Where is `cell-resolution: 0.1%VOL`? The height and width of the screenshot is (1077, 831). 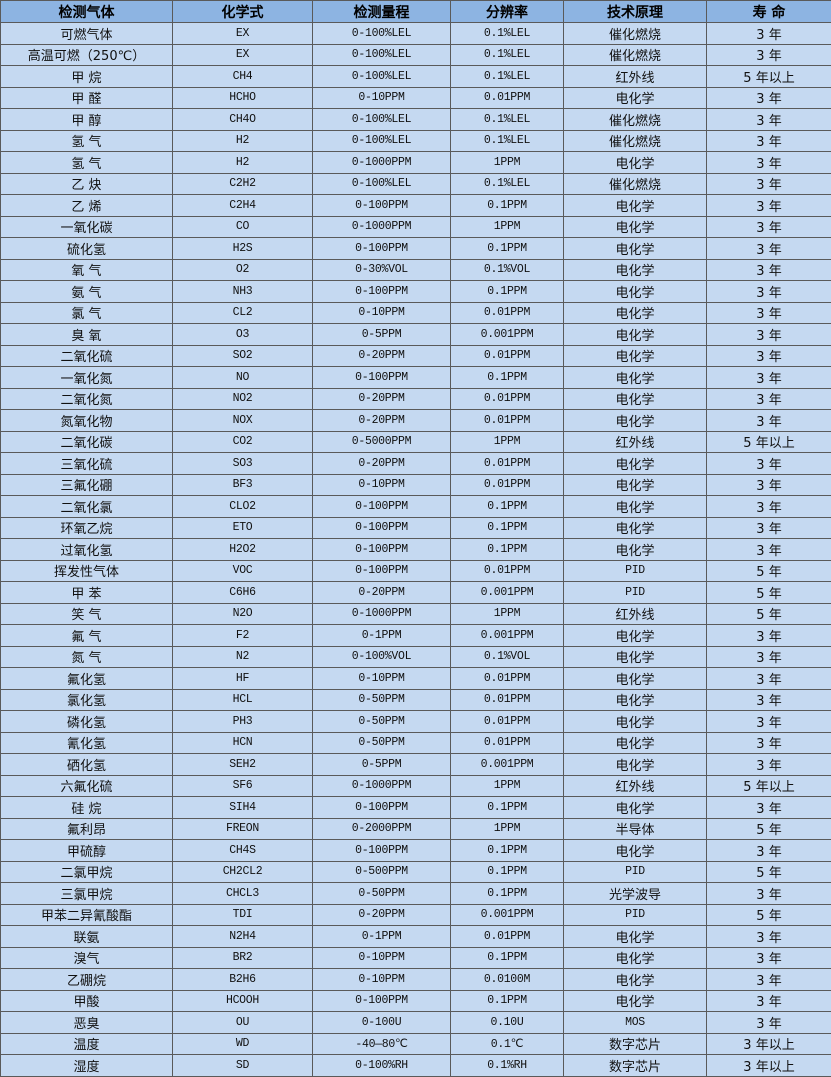
cell-resolution: 0.1%VOL is located at coordinates (507, 270).